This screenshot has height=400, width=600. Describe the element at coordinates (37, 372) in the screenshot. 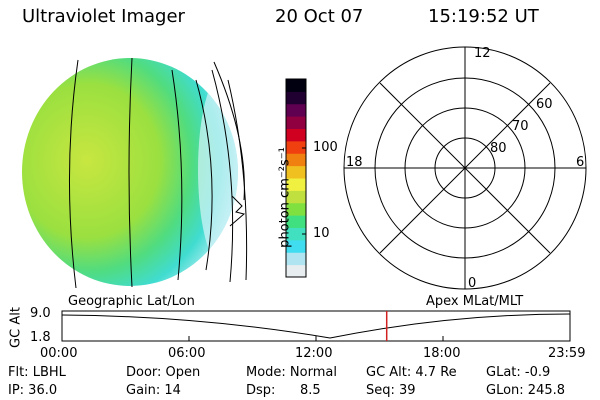

I see `status-filter: Flt: LBHL` at that location.